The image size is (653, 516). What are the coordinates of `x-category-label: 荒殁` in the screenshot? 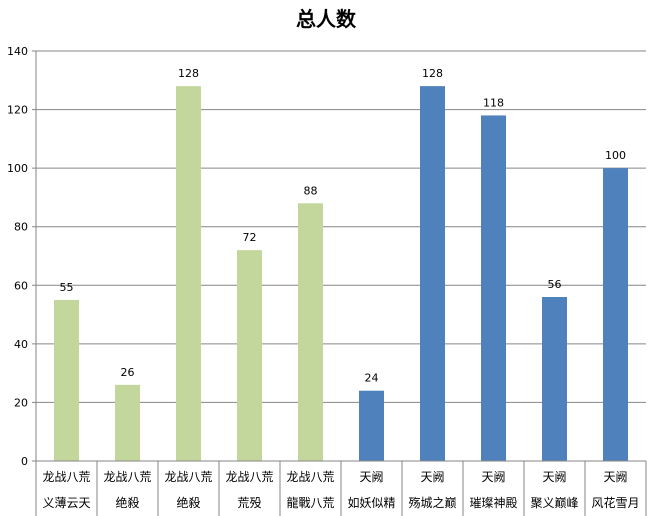 It's located at (249, 503).